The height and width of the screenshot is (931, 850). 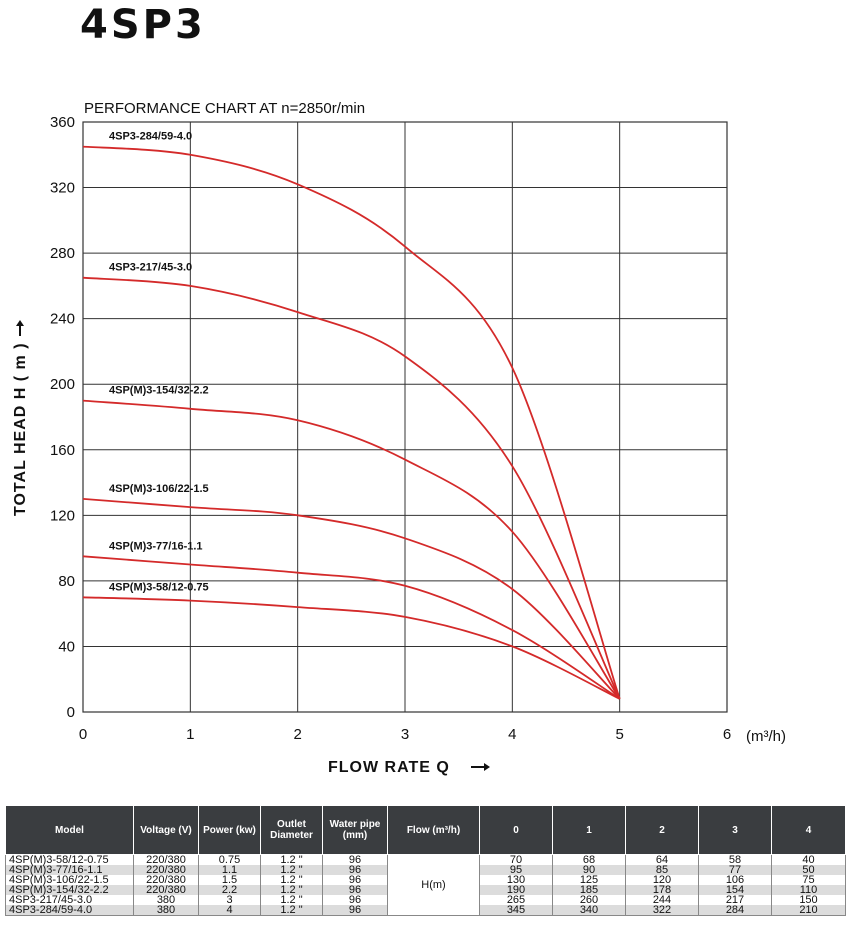 What do you see at coordinates (291, 830) in the screenshot?
I see `header-outlet: Outlet Diameter` at bounding box center [291, 830].